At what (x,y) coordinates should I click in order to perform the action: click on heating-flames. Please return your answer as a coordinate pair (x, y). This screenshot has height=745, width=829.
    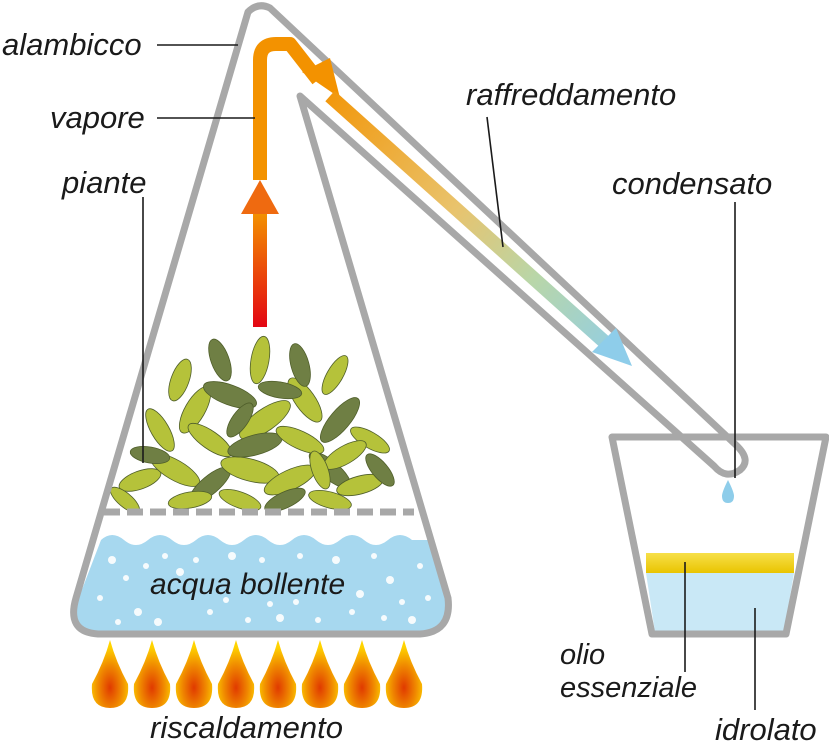
    Looking at the image, I should click on (257, 674).